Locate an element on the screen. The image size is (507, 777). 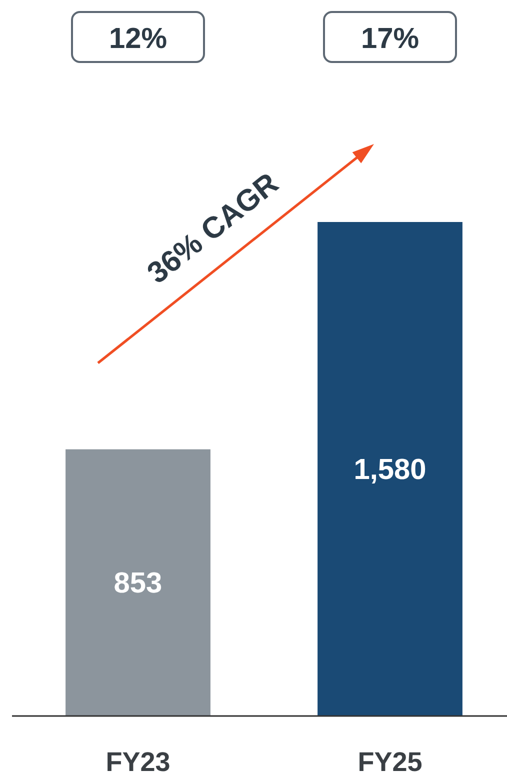
data-label: 853 is located at coordinates (138, 584).